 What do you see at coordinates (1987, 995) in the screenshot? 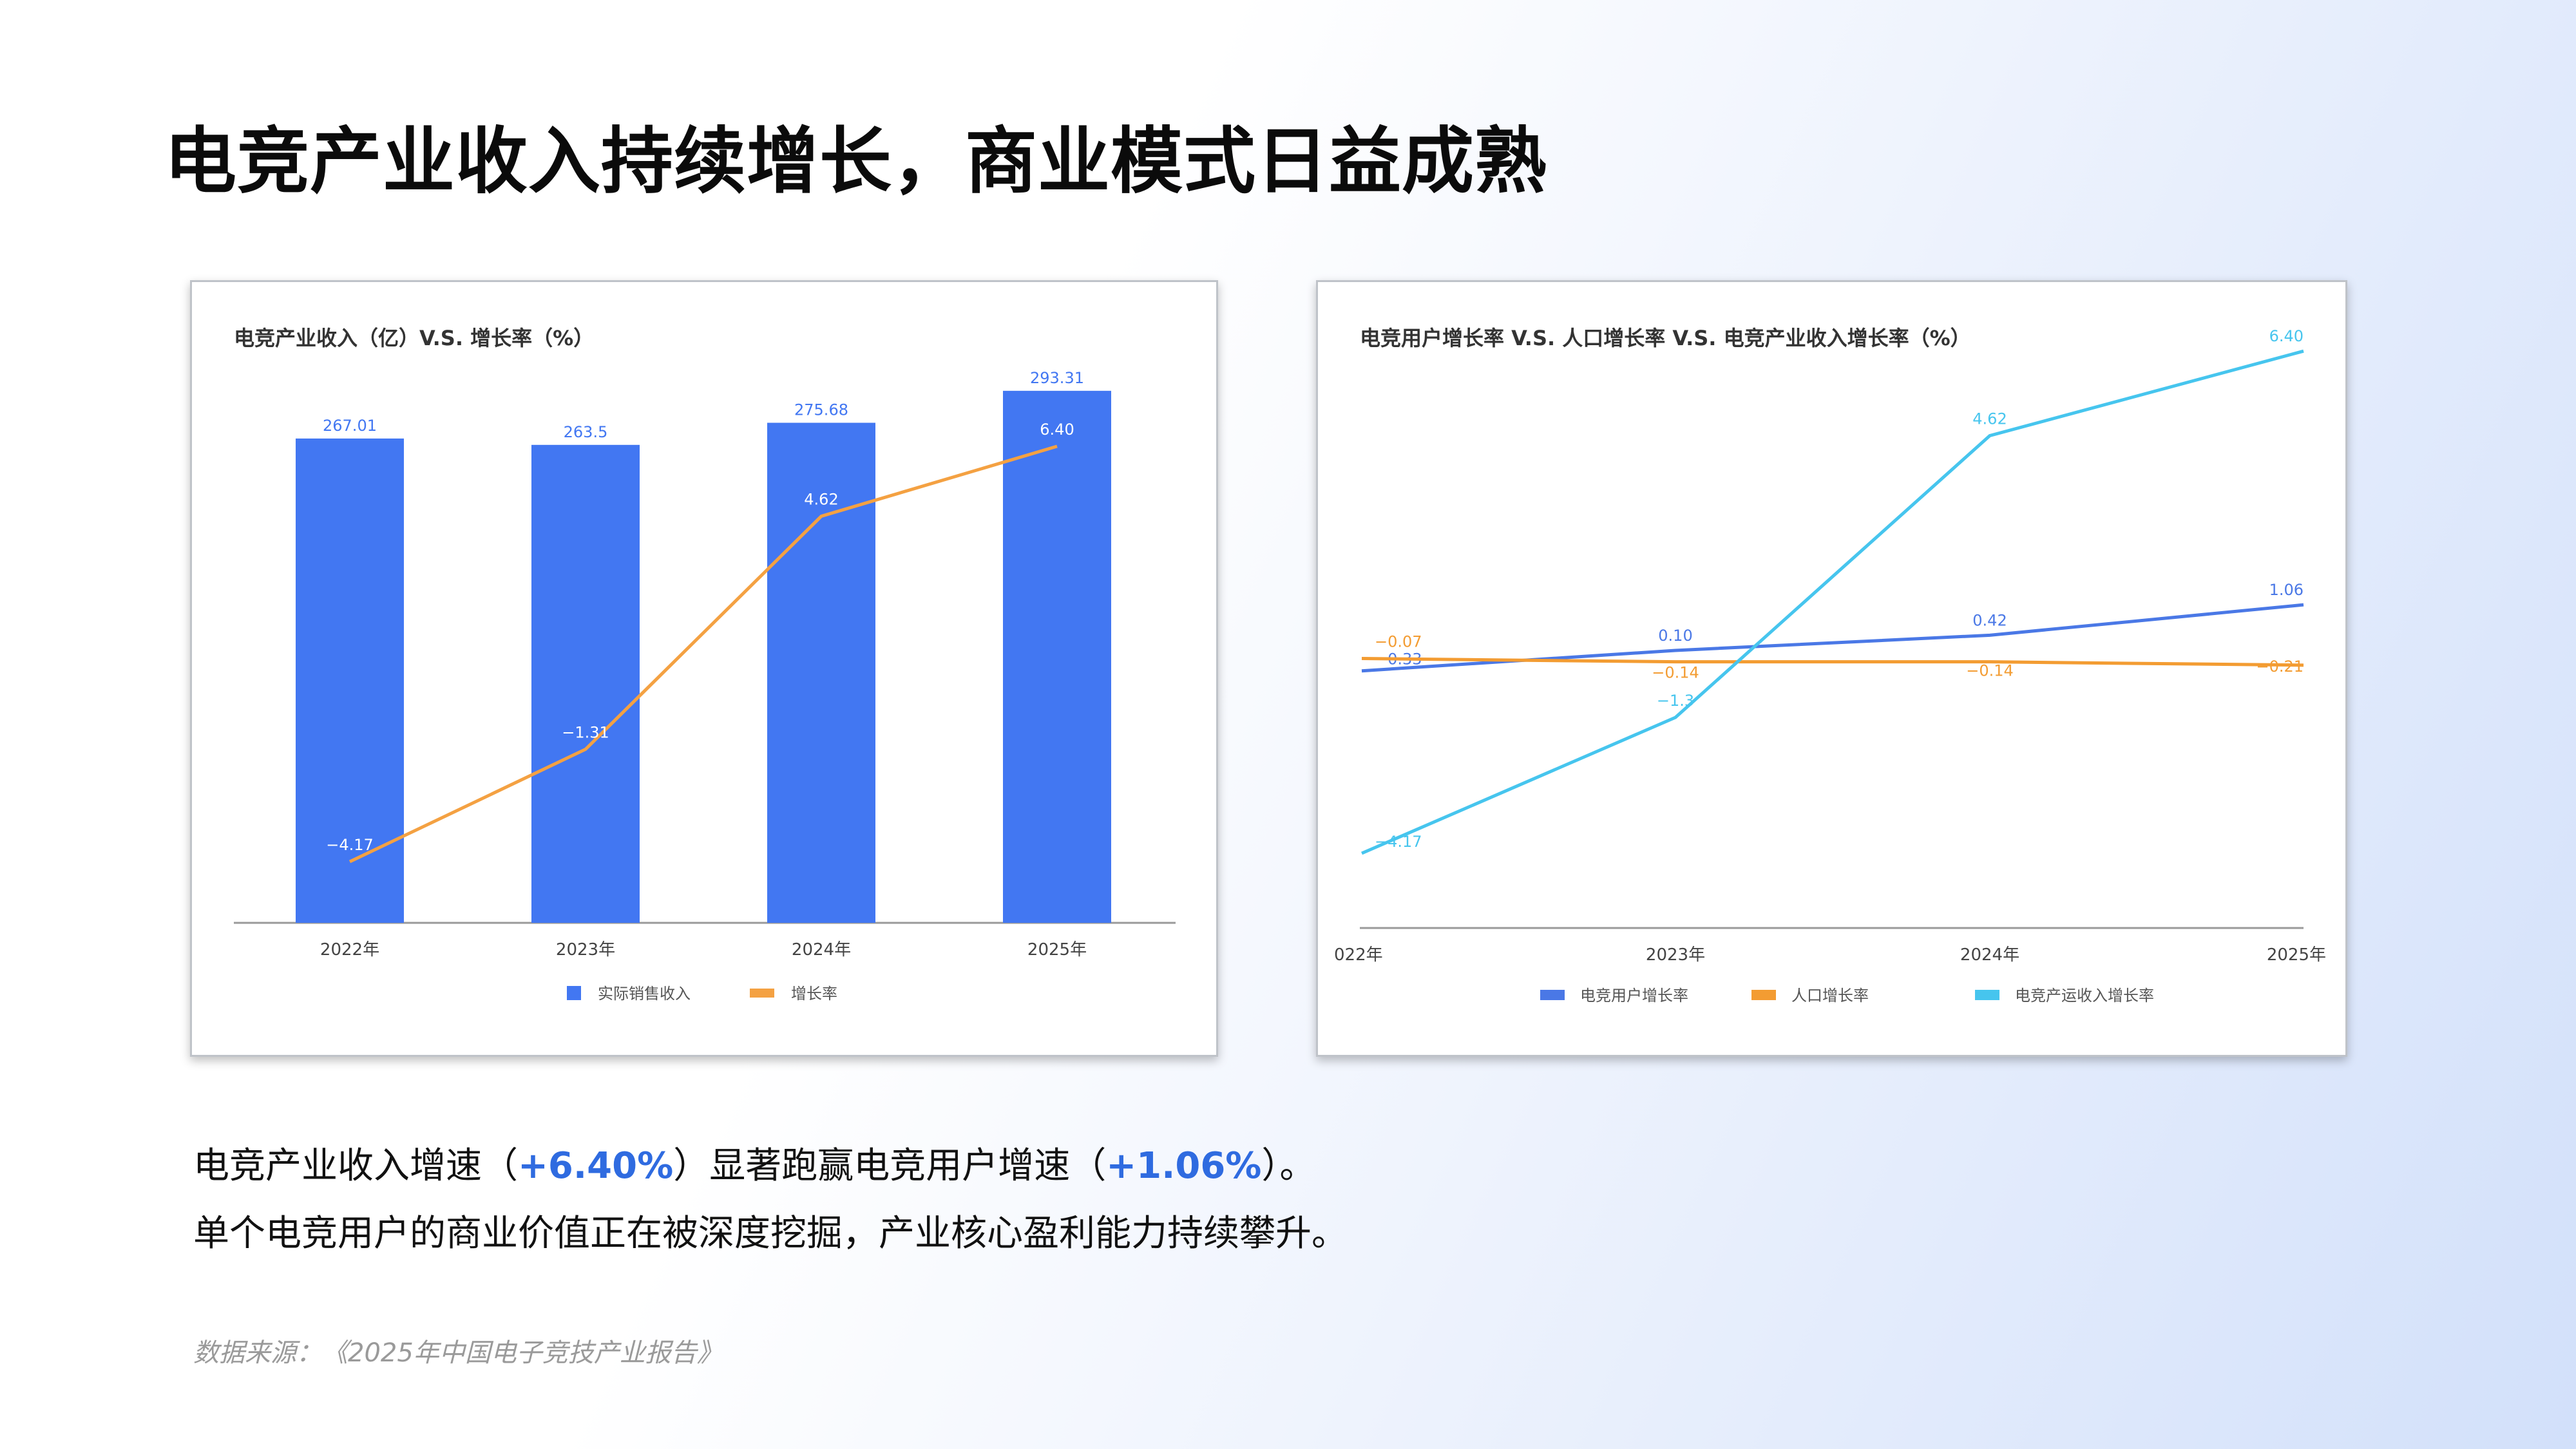
I see `legend-industry-growth-swatch` at bounding box center [1987, 995].